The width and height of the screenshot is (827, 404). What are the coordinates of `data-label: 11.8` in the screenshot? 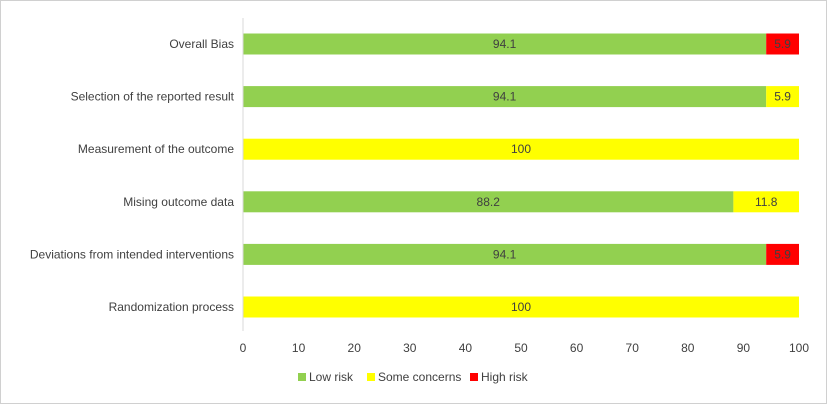 It's located at (766, 202).